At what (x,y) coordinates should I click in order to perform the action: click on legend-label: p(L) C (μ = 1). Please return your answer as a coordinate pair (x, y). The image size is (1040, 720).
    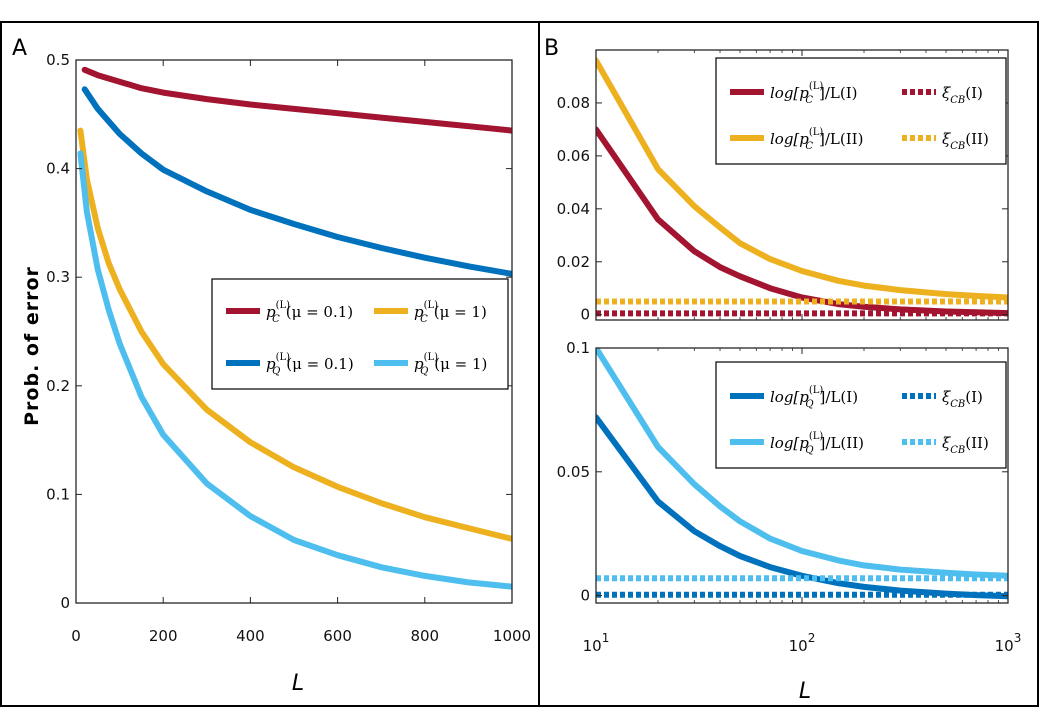
    Looking at the image, I should click on (450, 312).